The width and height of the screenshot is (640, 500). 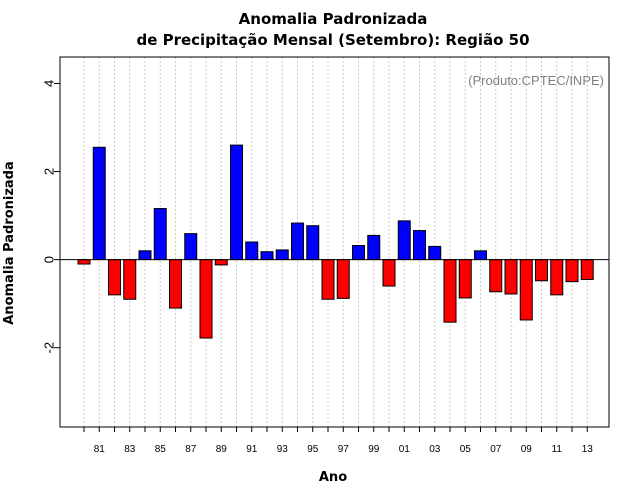 I want to click on x-tick-label: 81, so click(x=100, y=449).